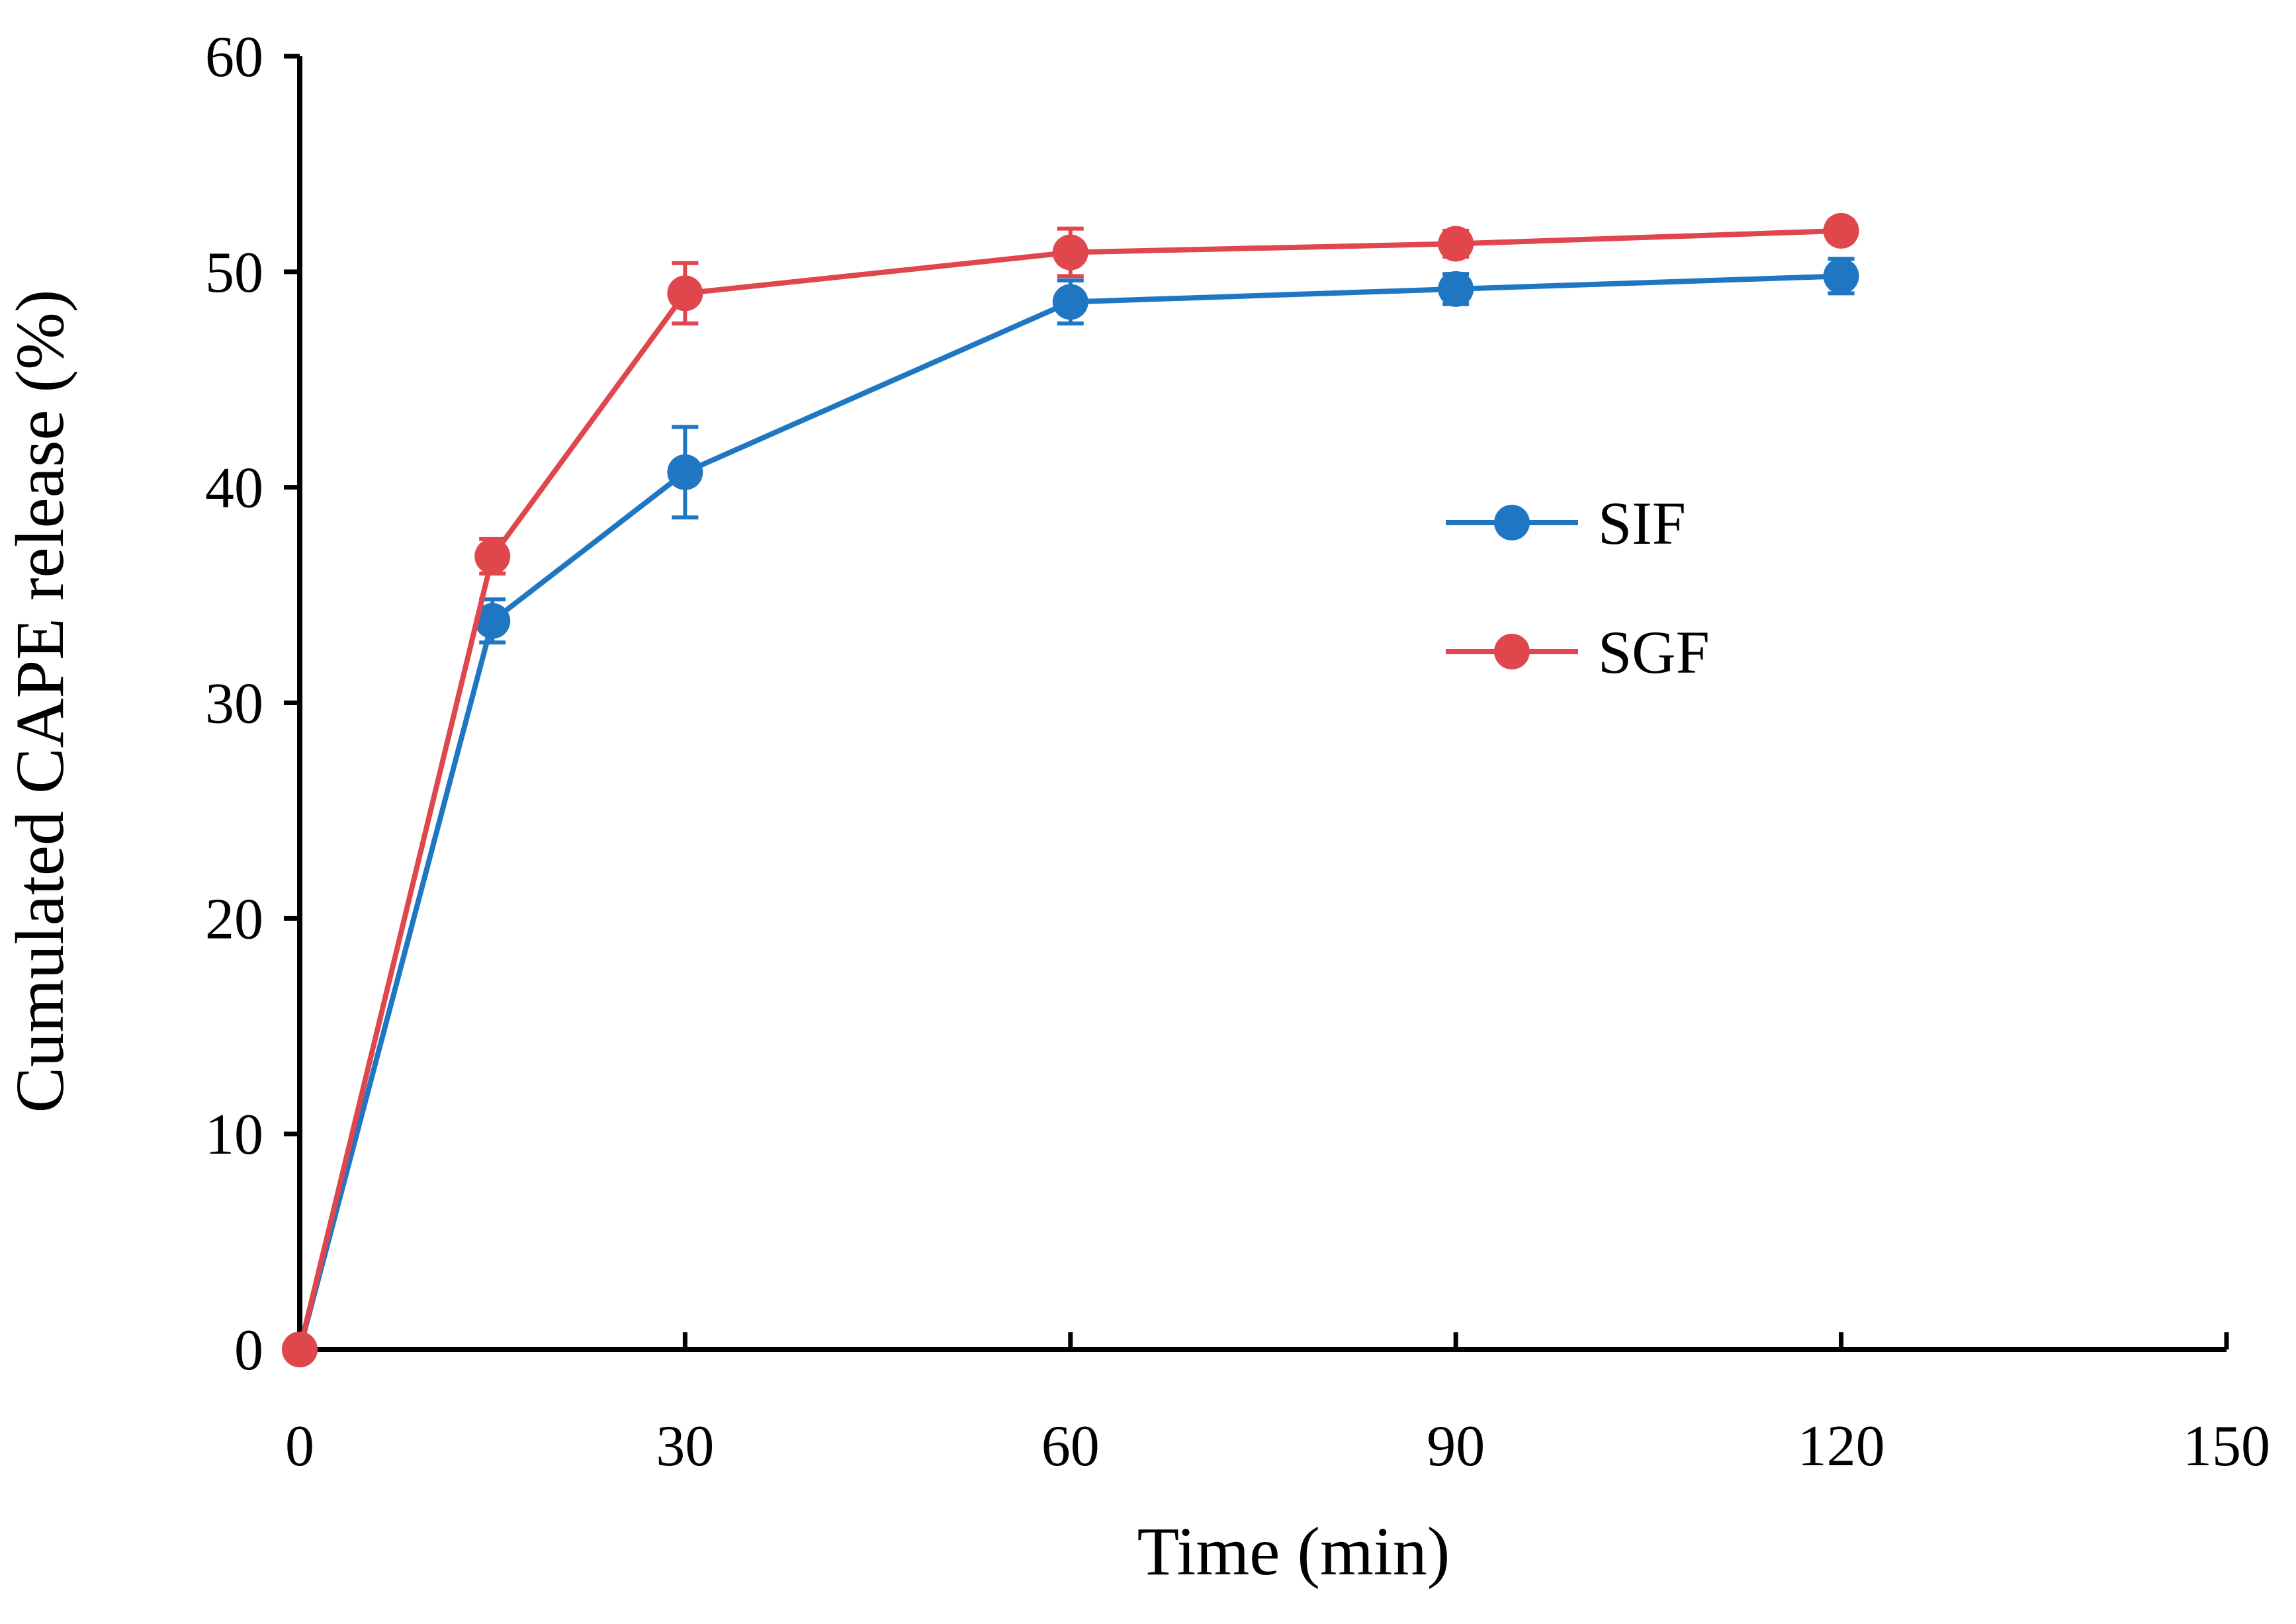  I want to click on y-tick-label: 0, so click(248, 1350).